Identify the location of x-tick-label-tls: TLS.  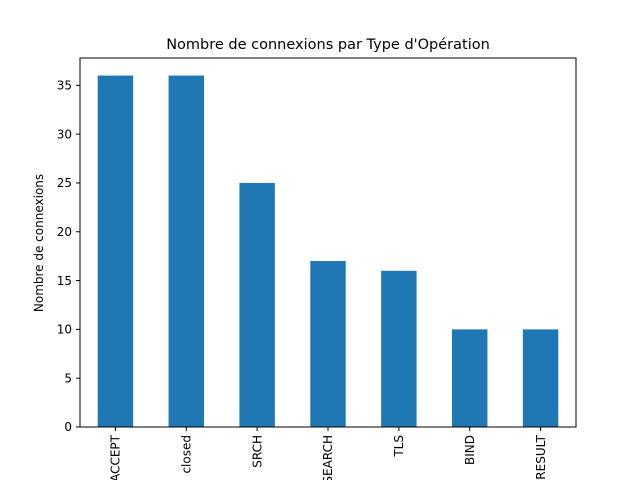
(399, 446).